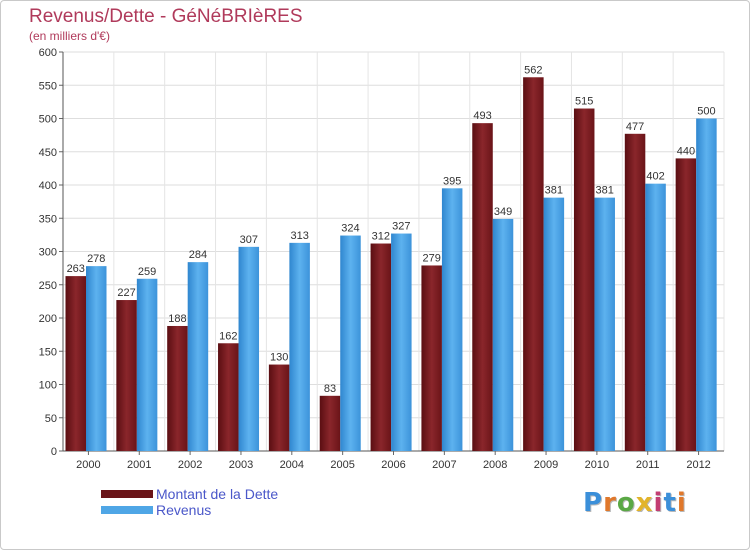 This screenshot has width=750, height=550. What do you see at coordinates (126, 375) in the screenshot?
I see `bar-dette-2001` at bounding box center [126, 375].